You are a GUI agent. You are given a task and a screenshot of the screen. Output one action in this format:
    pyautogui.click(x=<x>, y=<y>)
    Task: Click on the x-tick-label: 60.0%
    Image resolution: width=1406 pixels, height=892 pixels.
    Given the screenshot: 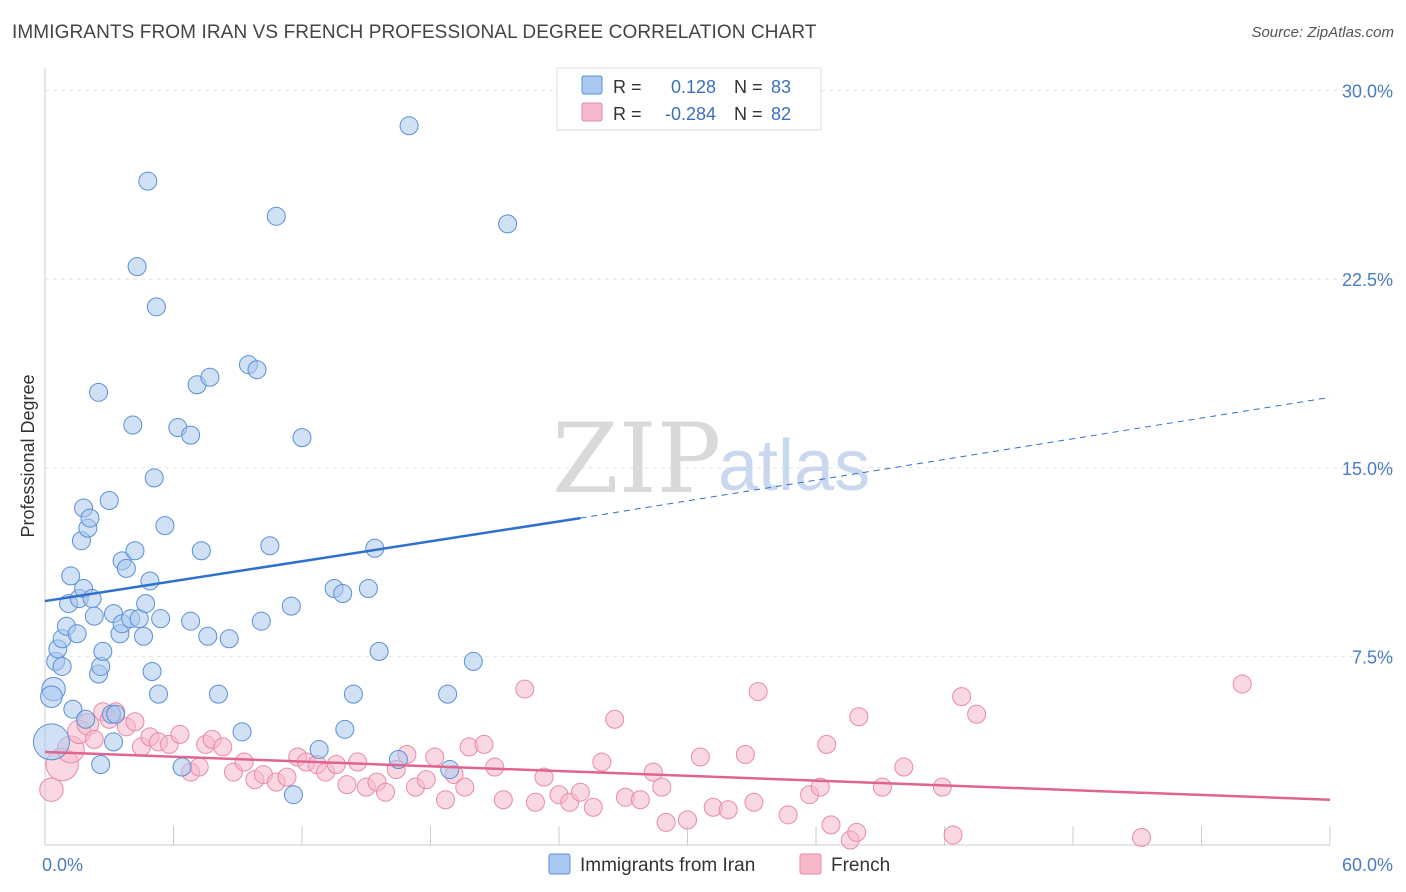 What is the action you would take?
    pyautogui.click(x=1367, y=865)
    